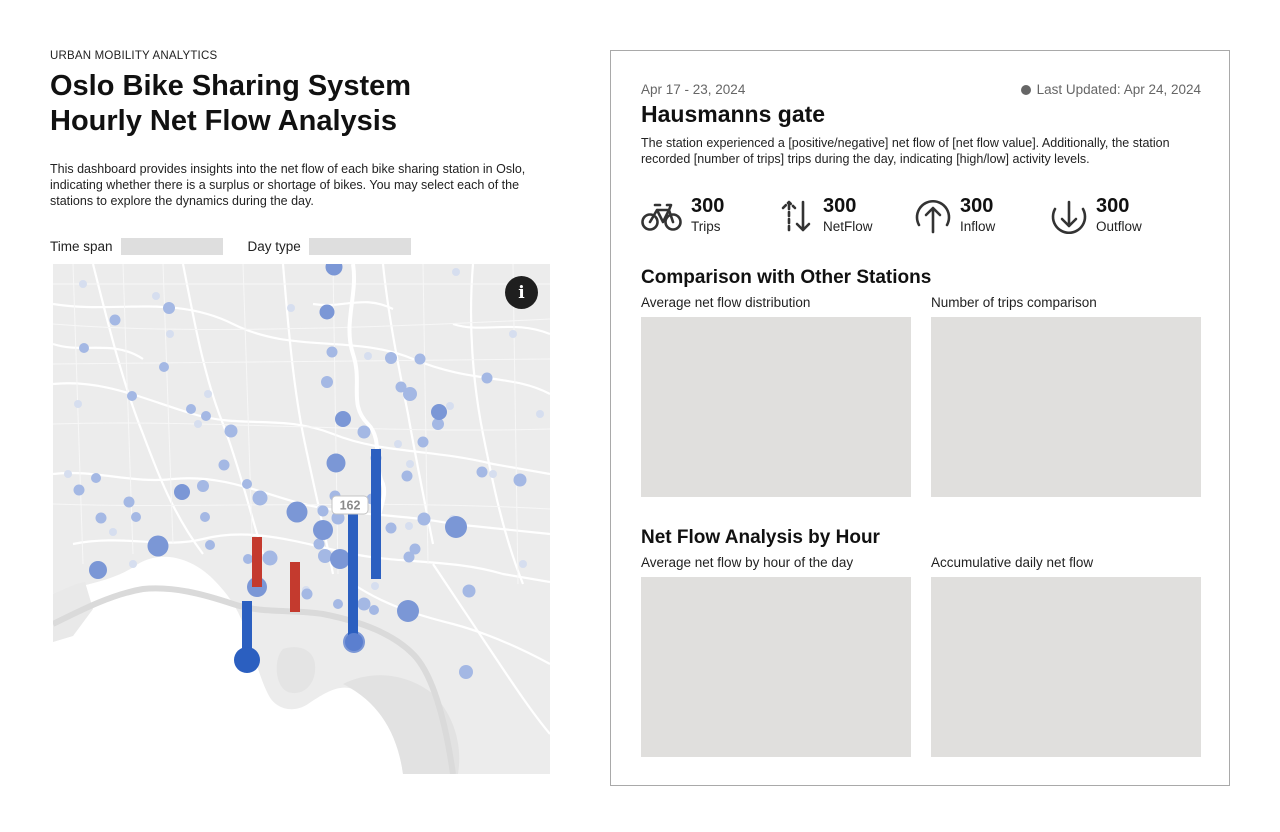 This screenshot has height=832, width=1280. I want to click on info-icon: i, so click(521, 292).